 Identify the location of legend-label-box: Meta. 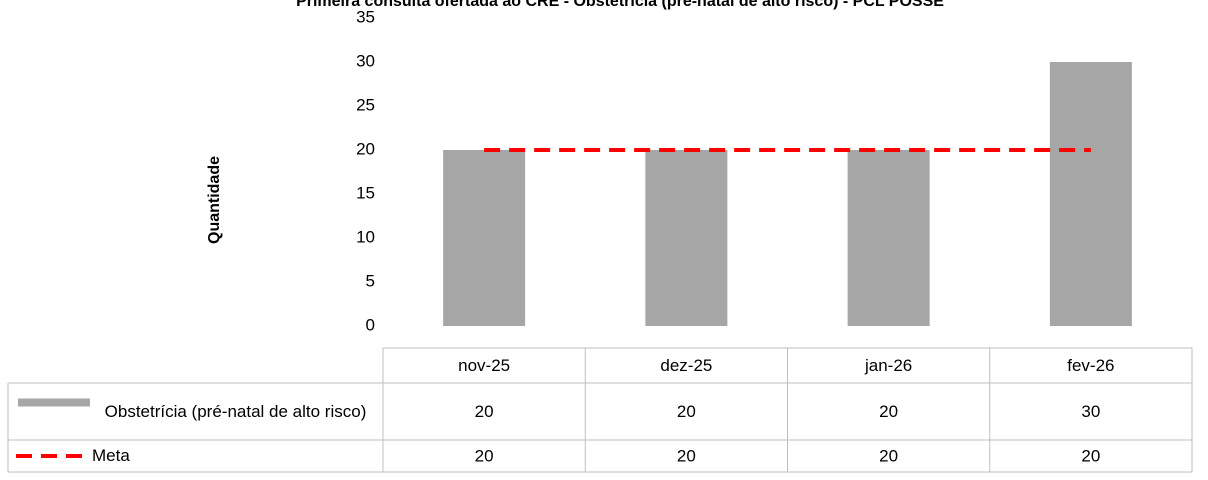
(111, 455).